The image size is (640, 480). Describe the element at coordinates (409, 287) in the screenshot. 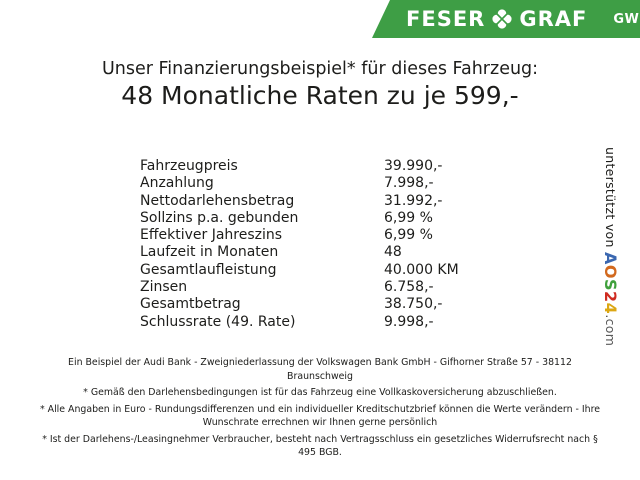

I see `row-value: 6.758,-` at that location.